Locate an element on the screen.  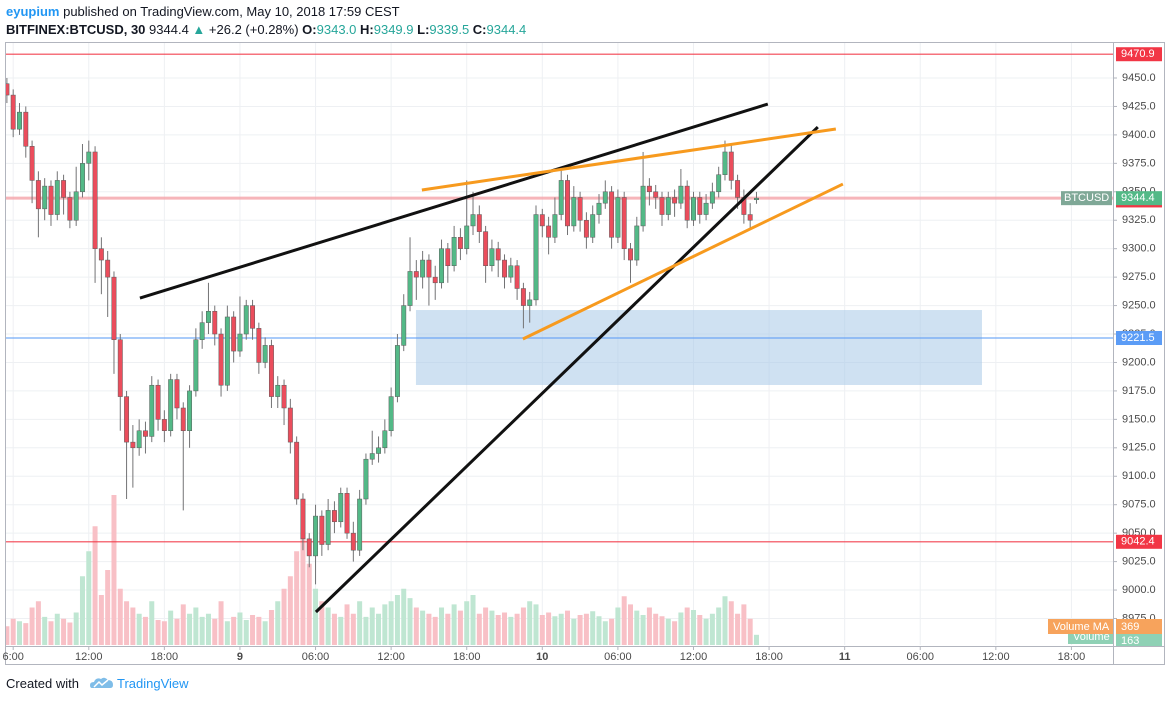
level-label: 9470.9 is located at coordinates (1138, 54).